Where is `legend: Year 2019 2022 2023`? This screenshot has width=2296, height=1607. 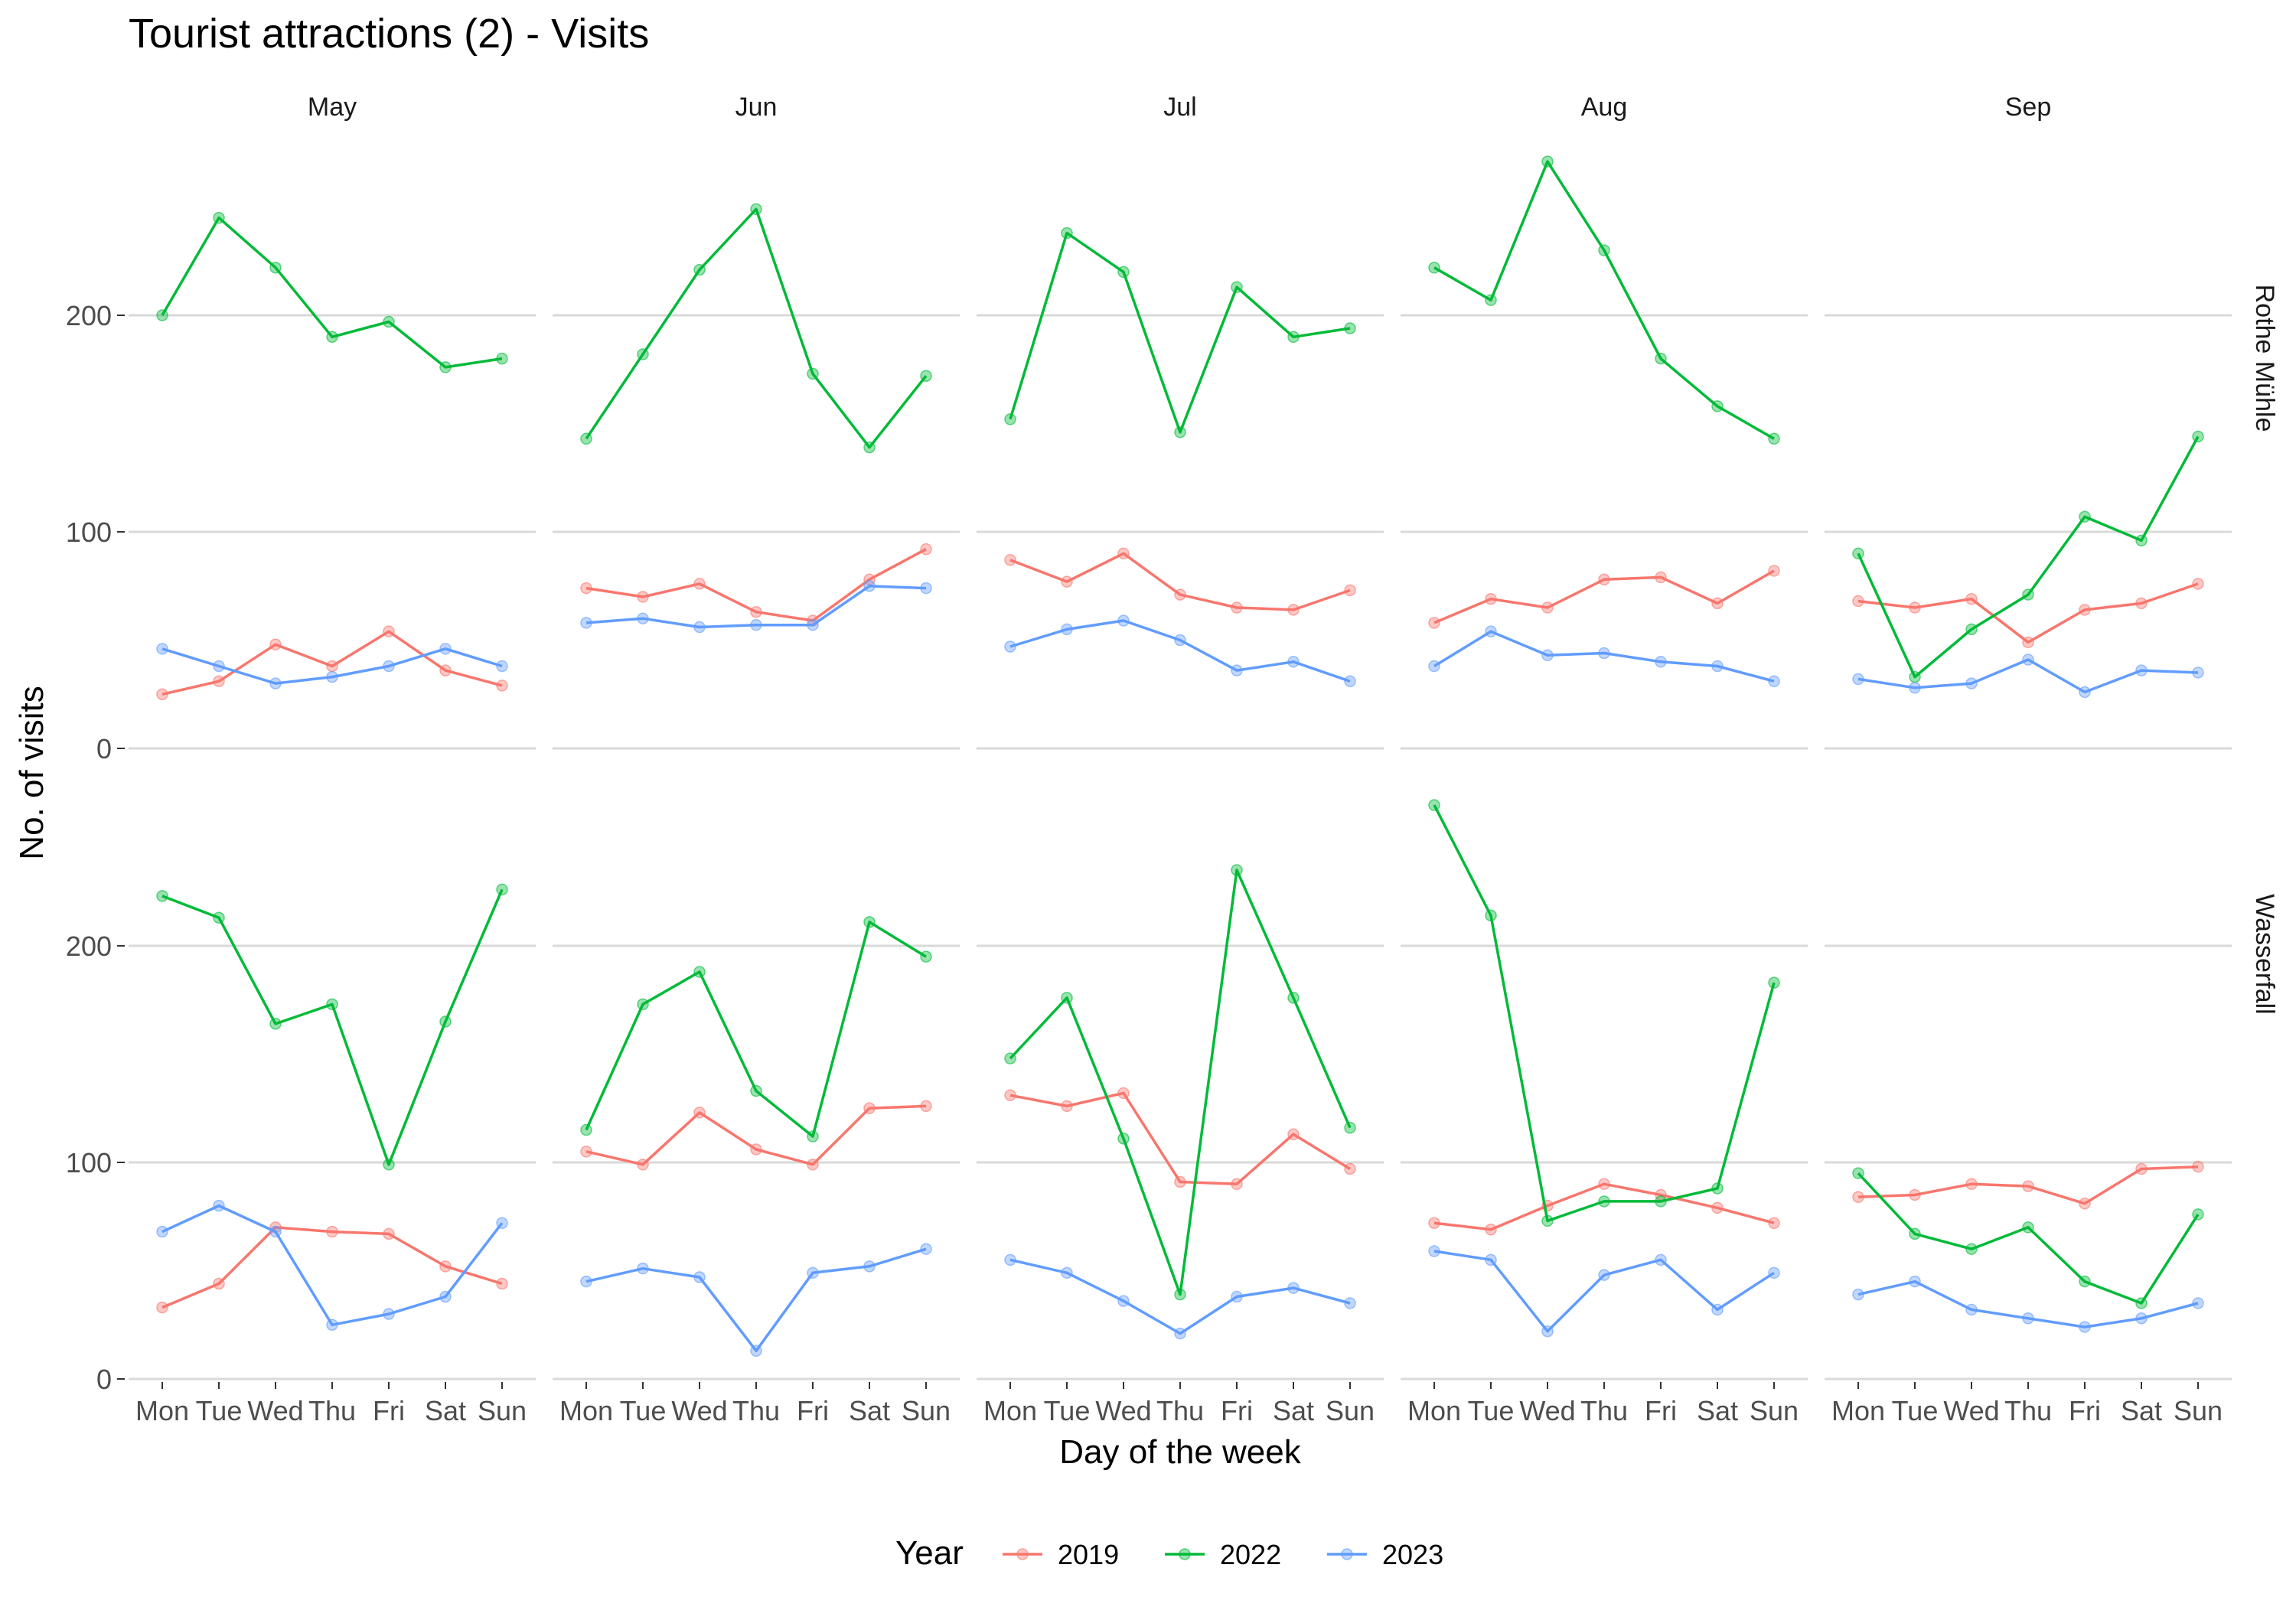
legend: Year 2019 2022 2023 is located at coordinates (1169, 1553).